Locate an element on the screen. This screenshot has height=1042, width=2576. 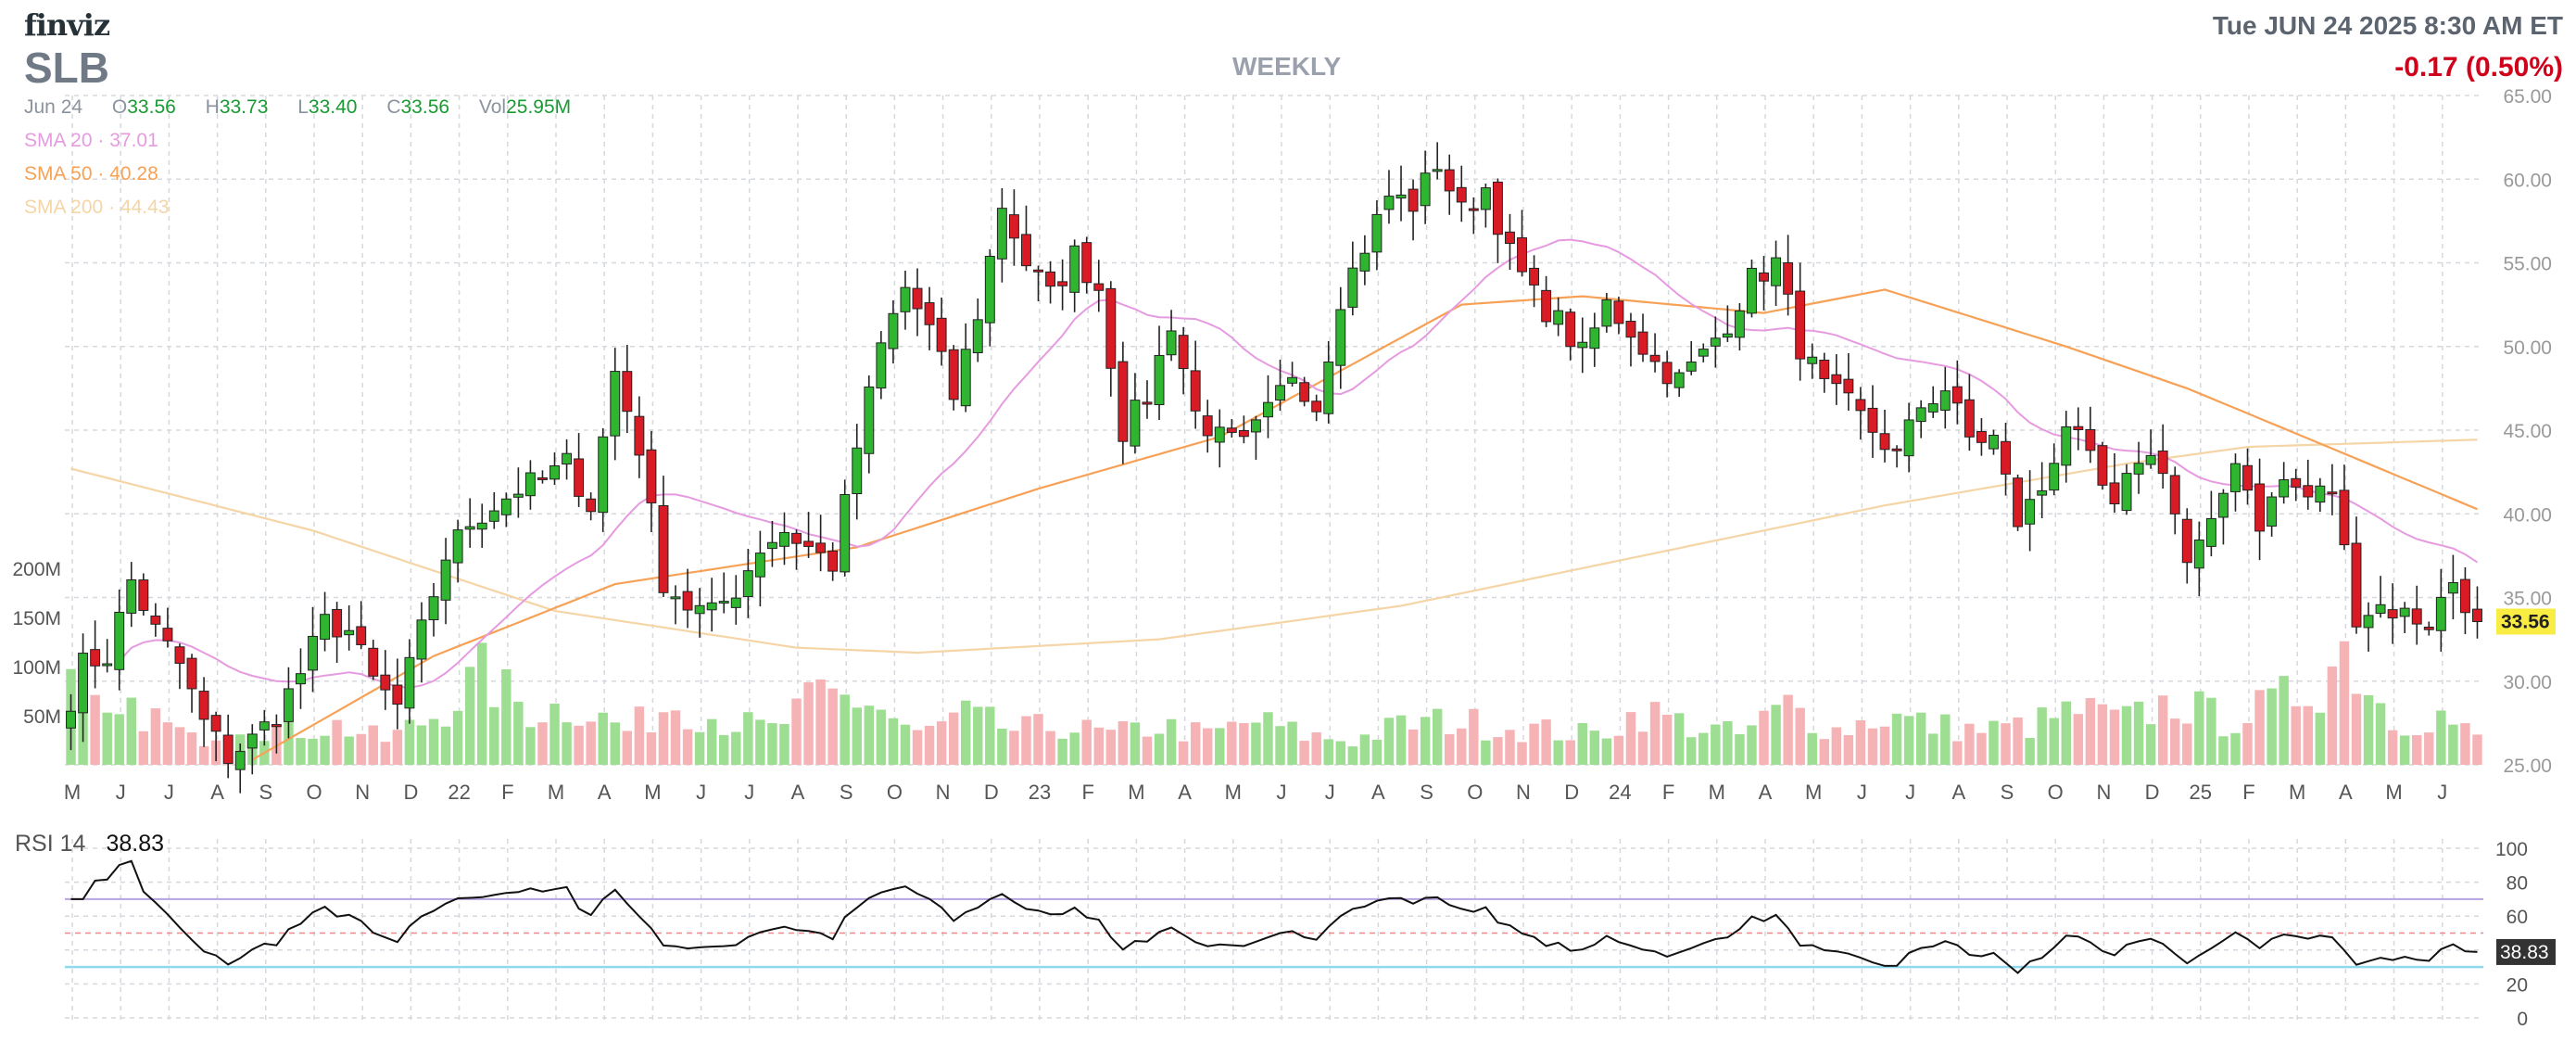
sma-20-label: SMA 20 is located at coordinates (59, 140).